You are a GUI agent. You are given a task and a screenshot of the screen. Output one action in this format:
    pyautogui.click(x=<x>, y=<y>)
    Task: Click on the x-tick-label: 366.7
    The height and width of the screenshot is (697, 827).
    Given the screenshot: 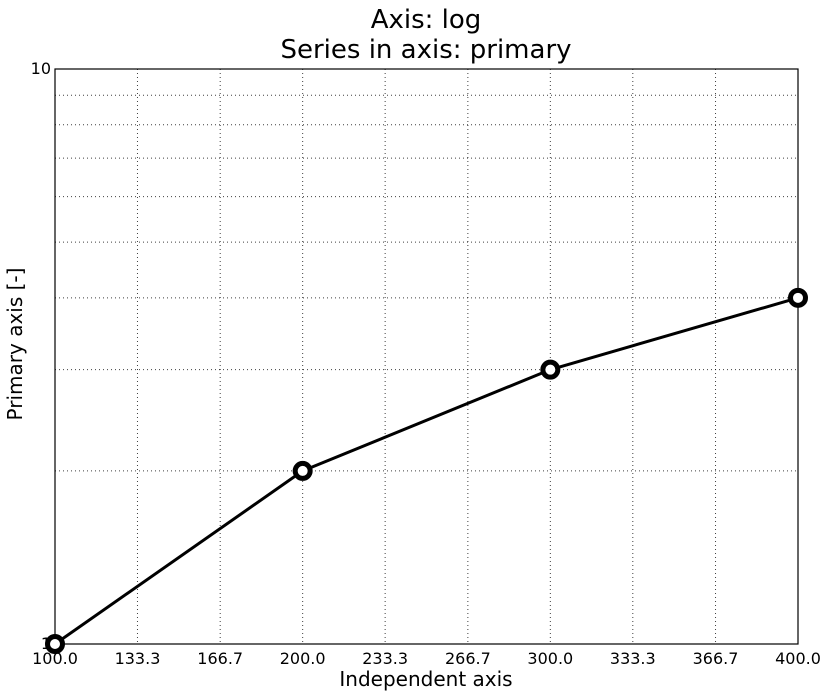 What is the action you would take?
    pyautogui.click(x=716, y=658)
    